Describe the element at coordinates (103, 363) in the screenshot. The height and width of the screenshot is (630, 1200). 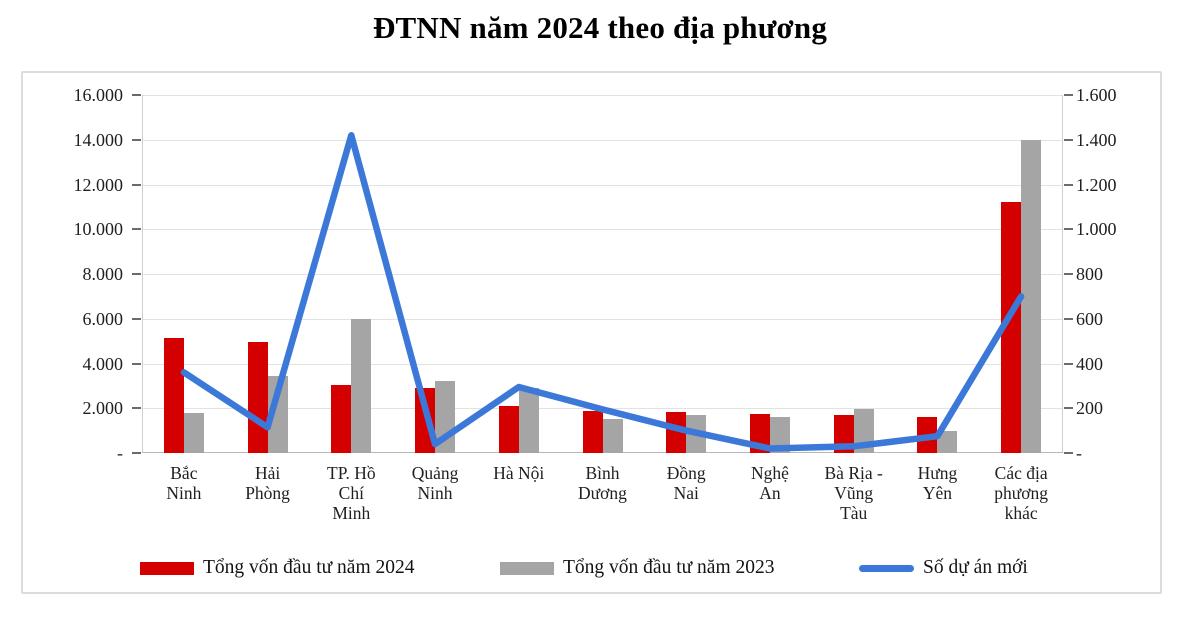
I see `left-axis-tick-label: 4.000` at that location.